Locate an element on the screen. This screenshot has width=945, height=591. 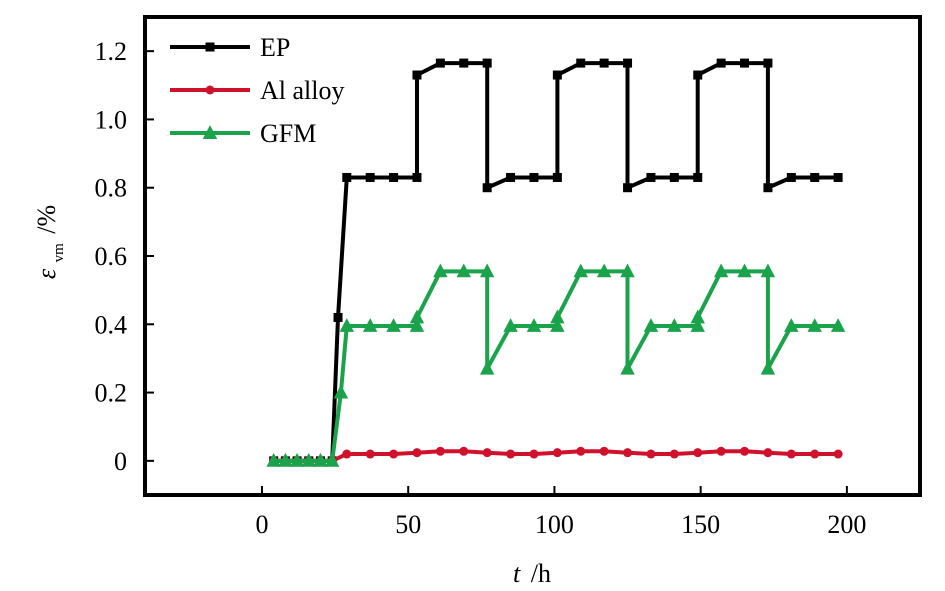
y-tick-label: 0.4 is located at coordinates (111, 324).